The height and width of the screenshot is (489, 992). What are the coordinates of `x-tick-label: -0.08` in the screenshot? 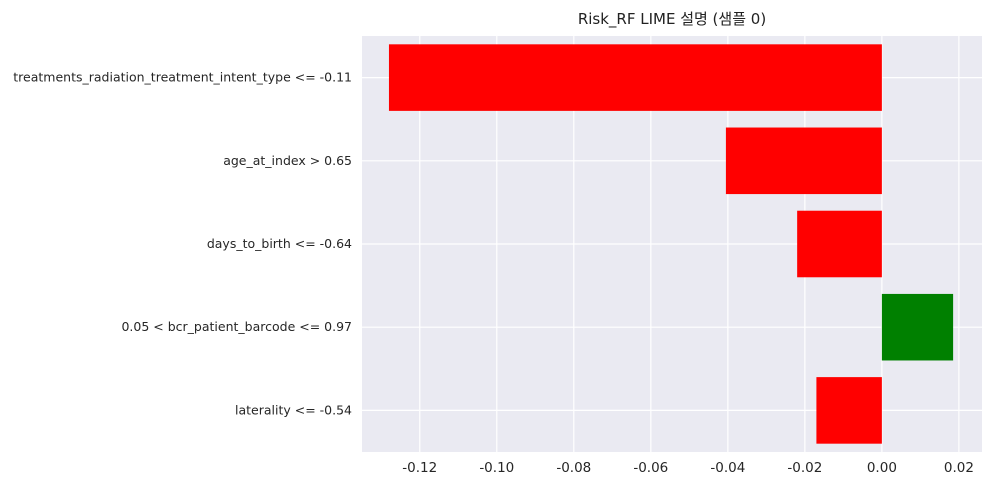 It's located at (573, 468).